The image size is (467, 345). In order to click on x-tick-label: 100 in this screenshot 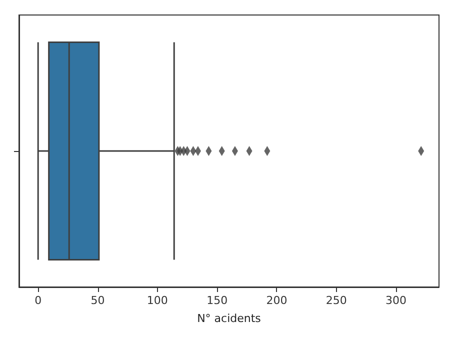, I will do `click(157, 300)`.